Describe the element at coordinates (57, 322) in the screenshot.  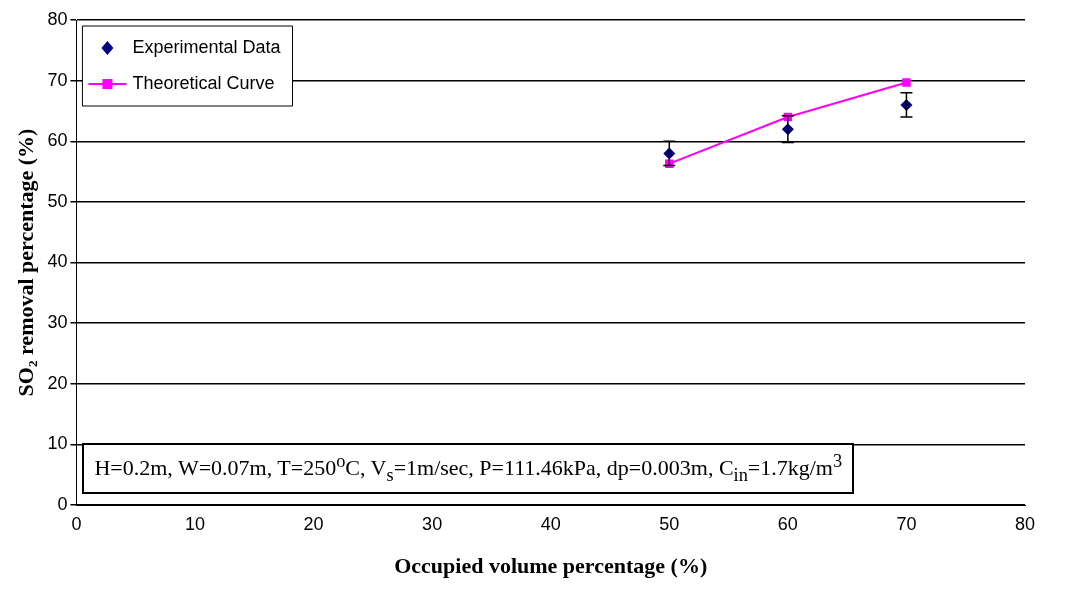
I see `y-tick-label: 30` at that location.